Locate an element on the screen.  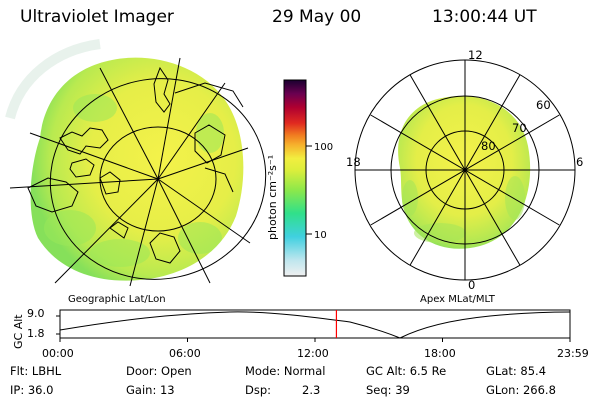
colorbar-unit-label: photon cm⁻²s⁻¹ is located at coordinates (272, 197).